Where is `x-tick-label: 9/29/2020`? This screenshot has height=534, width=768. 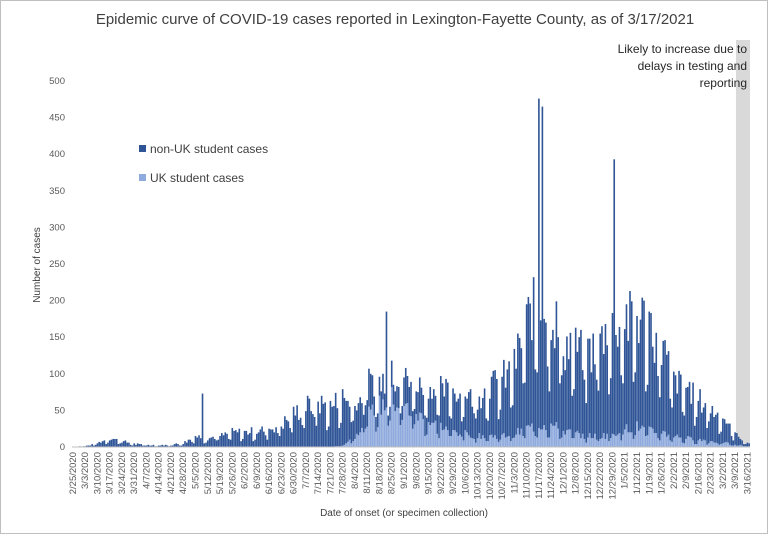
x-tick-label: 9/29/2020 is located at coordinates (453, 473).